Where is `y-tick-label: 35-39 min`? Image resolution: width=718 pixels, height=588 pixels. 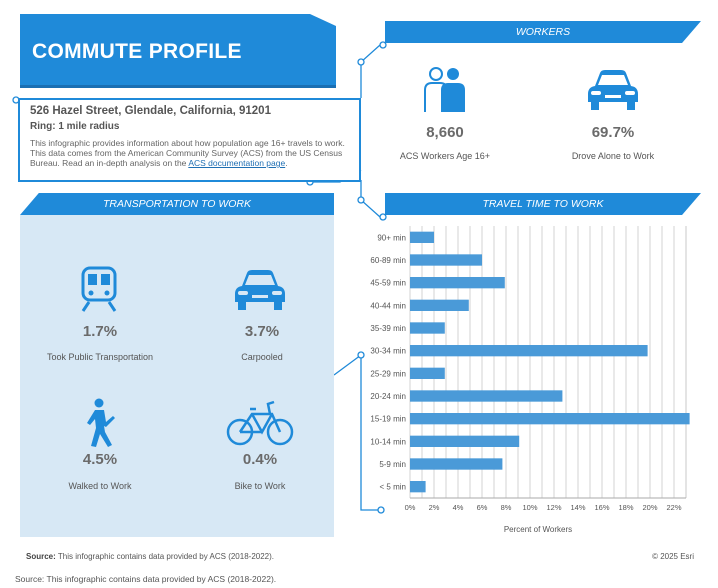
y-tick-label: 35-39 min is located at coordinates (388, 328).